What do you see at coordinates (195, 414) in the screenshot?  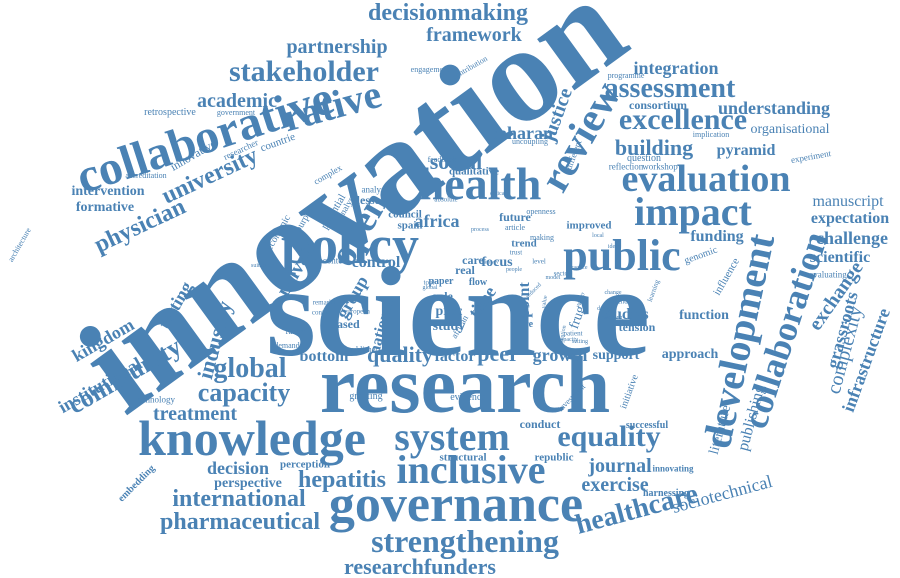 I see `word-treatment: treatment` at bounding box center [195, 414].